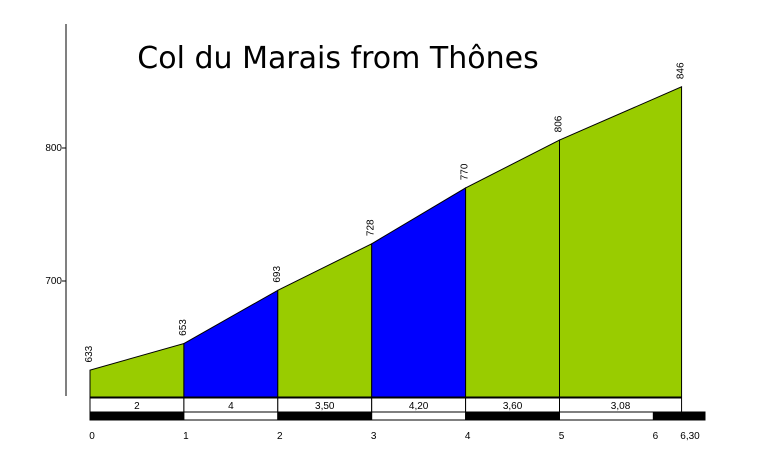  What do you see at coordinates (371, 227) in the screenshot?
I see `elevation-label: 728` at bounding box center [371, 227].